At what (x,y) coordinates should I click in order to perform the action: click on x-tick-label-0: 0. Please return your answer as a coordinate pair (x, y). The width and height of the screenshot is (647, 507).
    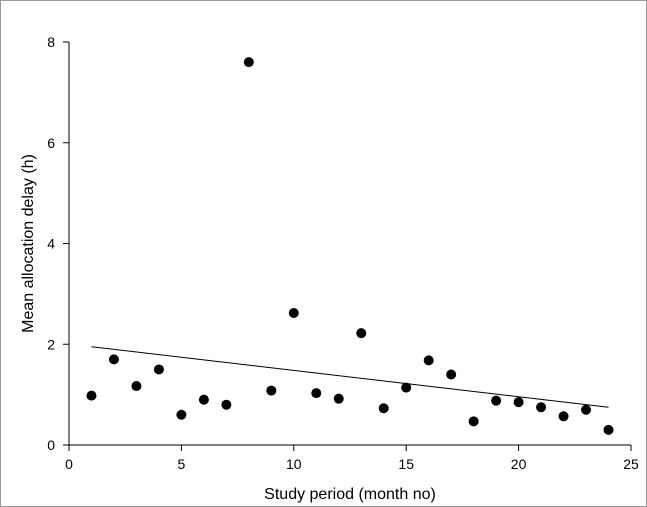
    Looking at the image, I should click on (69, 464).